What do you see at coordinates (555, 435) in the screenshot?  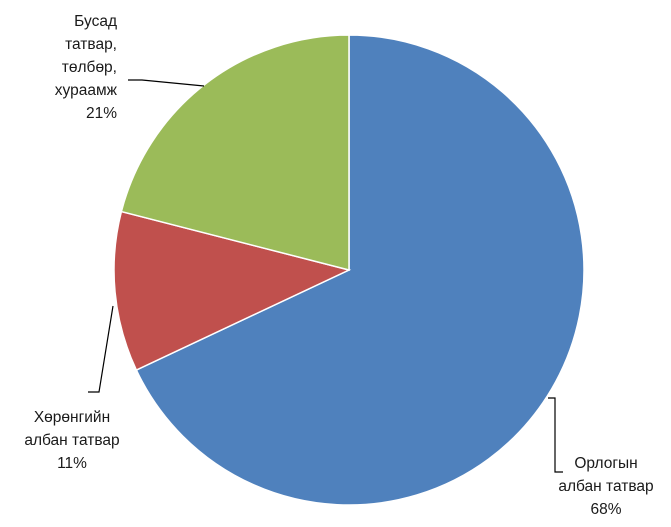 I see `leader-line-income-tax` at bounding box center [555, 435].